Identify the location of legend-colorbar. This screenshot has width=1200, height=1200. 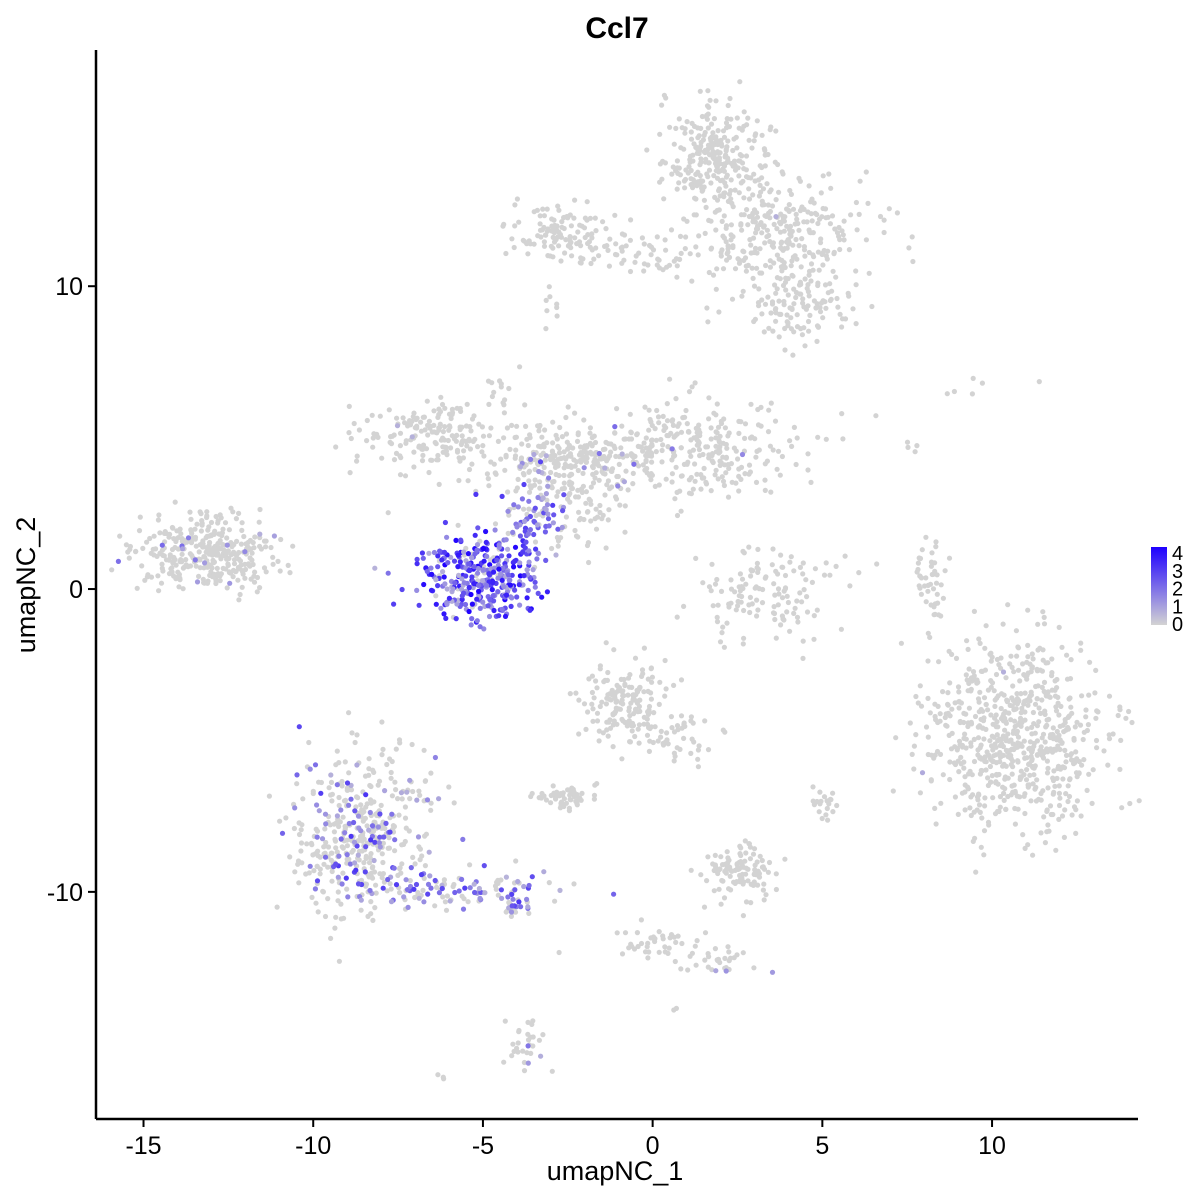
(1159, 586).